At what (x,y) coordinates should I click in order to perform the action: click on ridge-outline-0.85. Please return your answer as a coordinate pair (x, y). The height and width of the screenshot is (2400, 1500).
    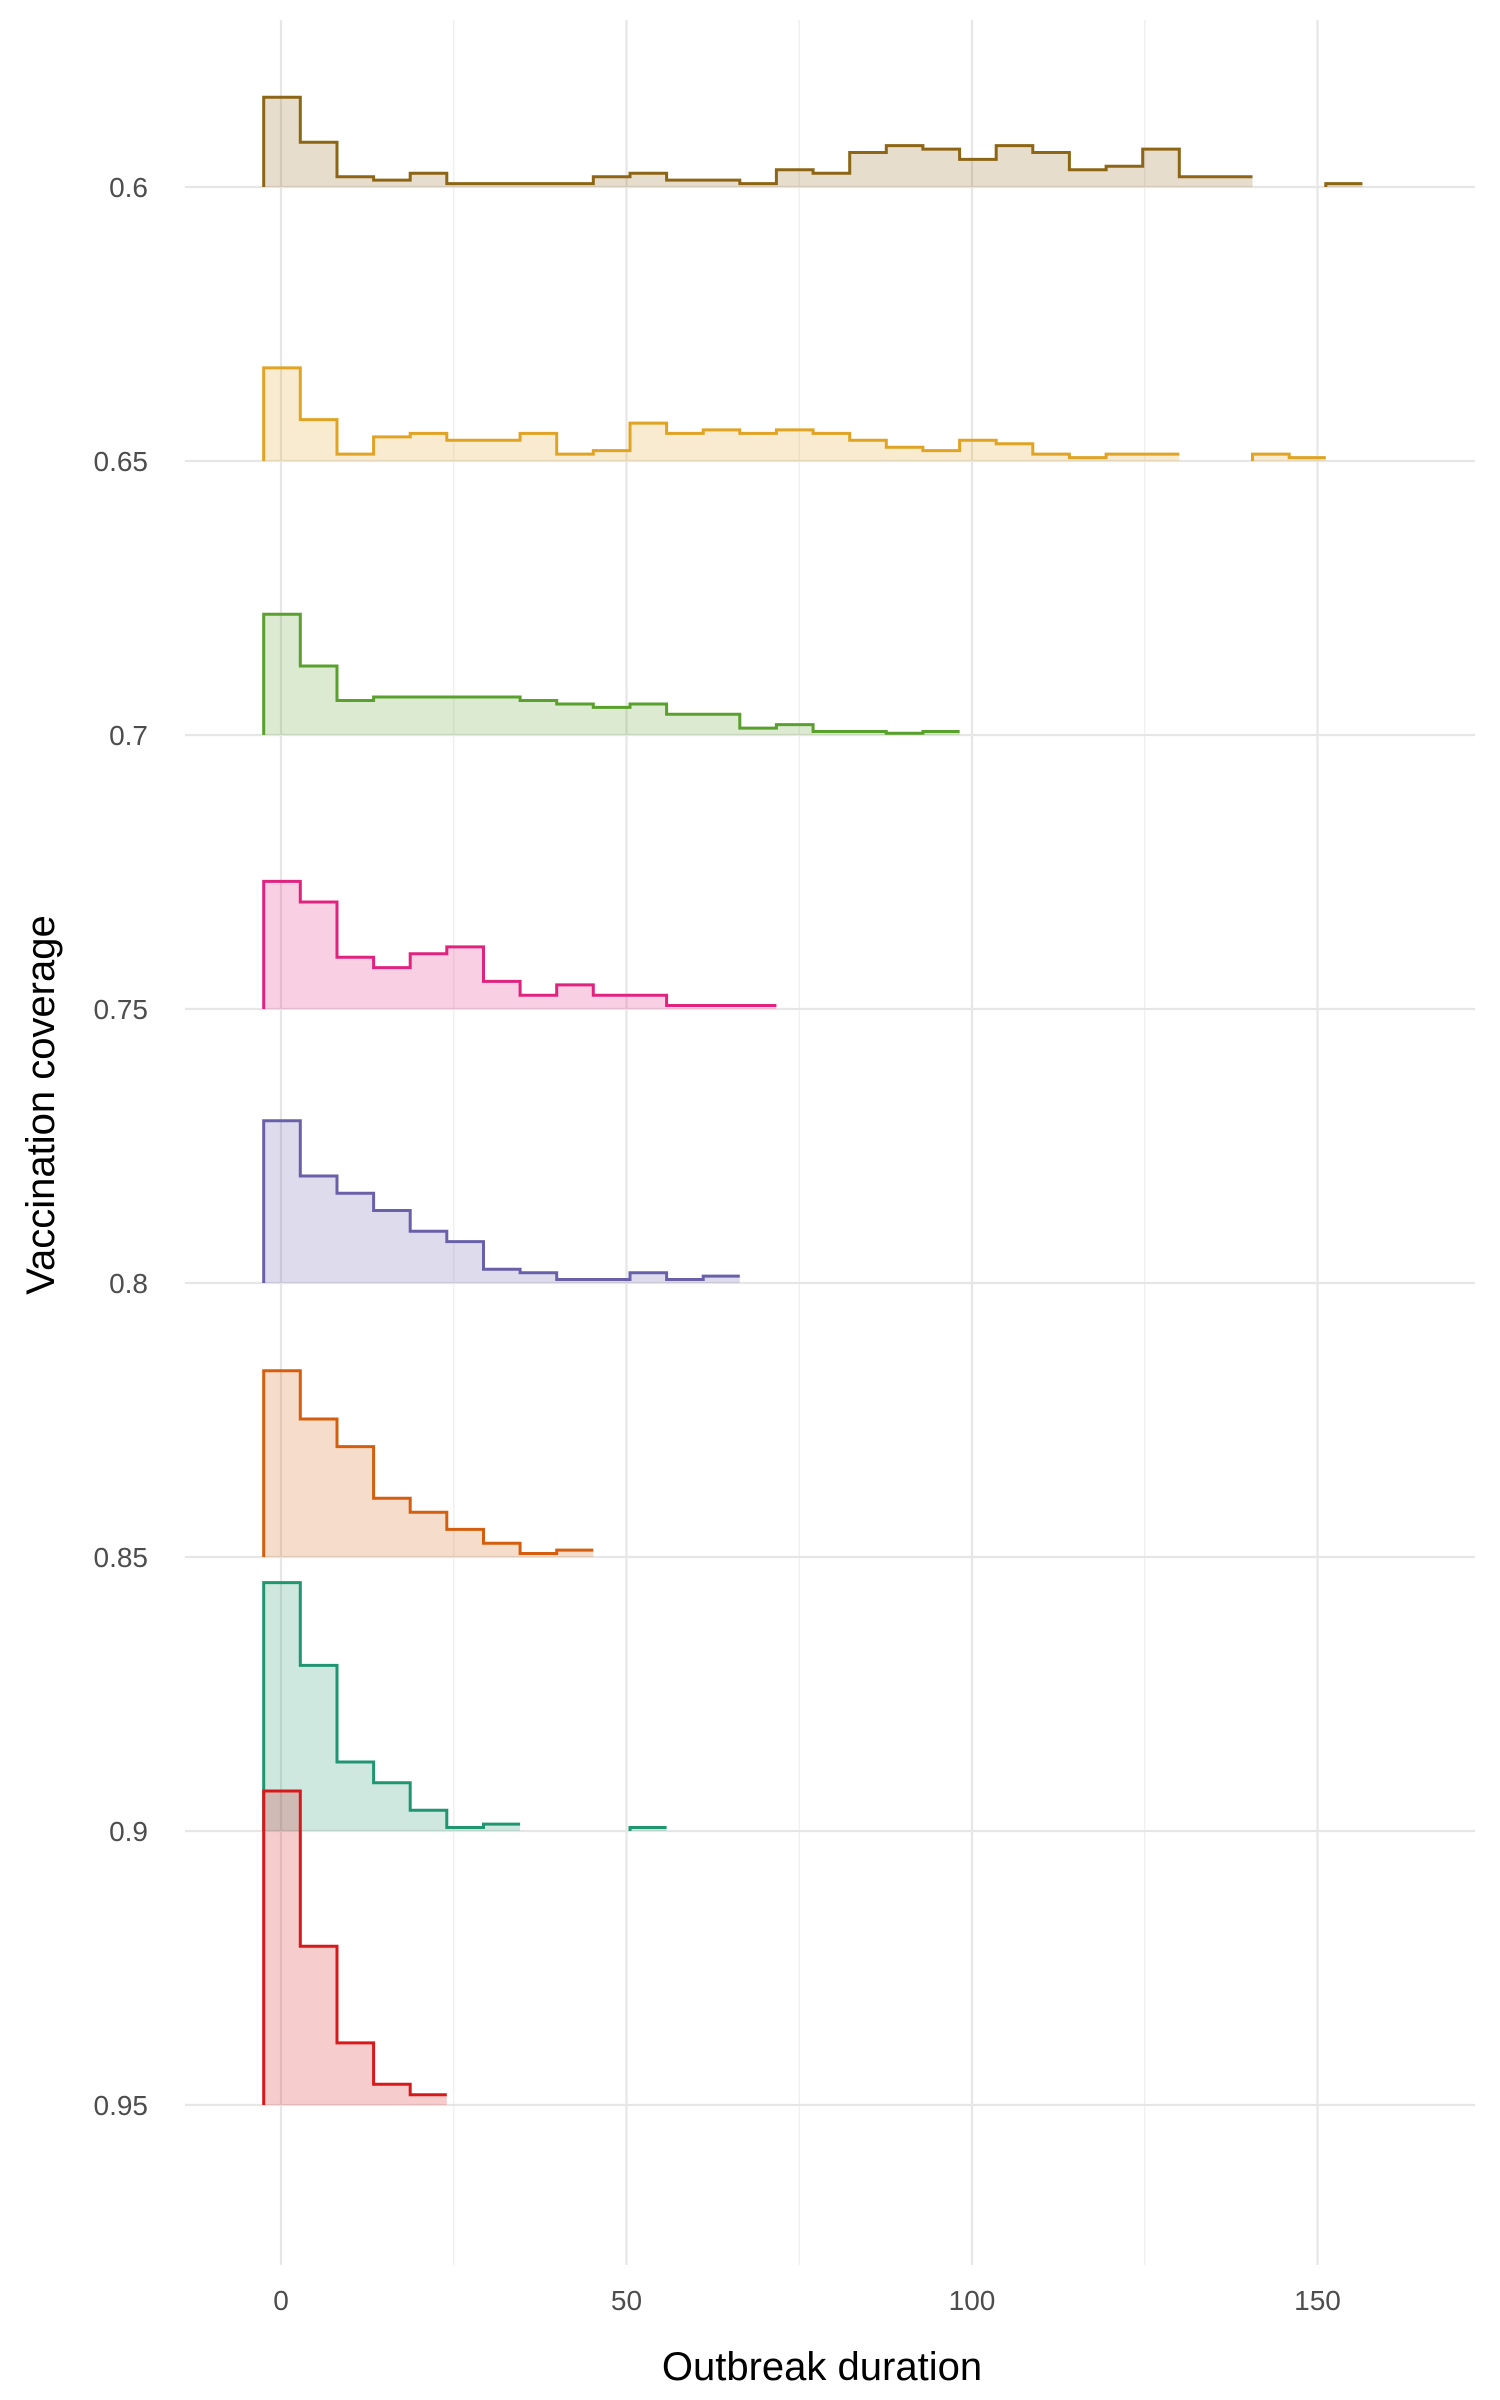
    Looking at the image, I should click on (428, 1463).